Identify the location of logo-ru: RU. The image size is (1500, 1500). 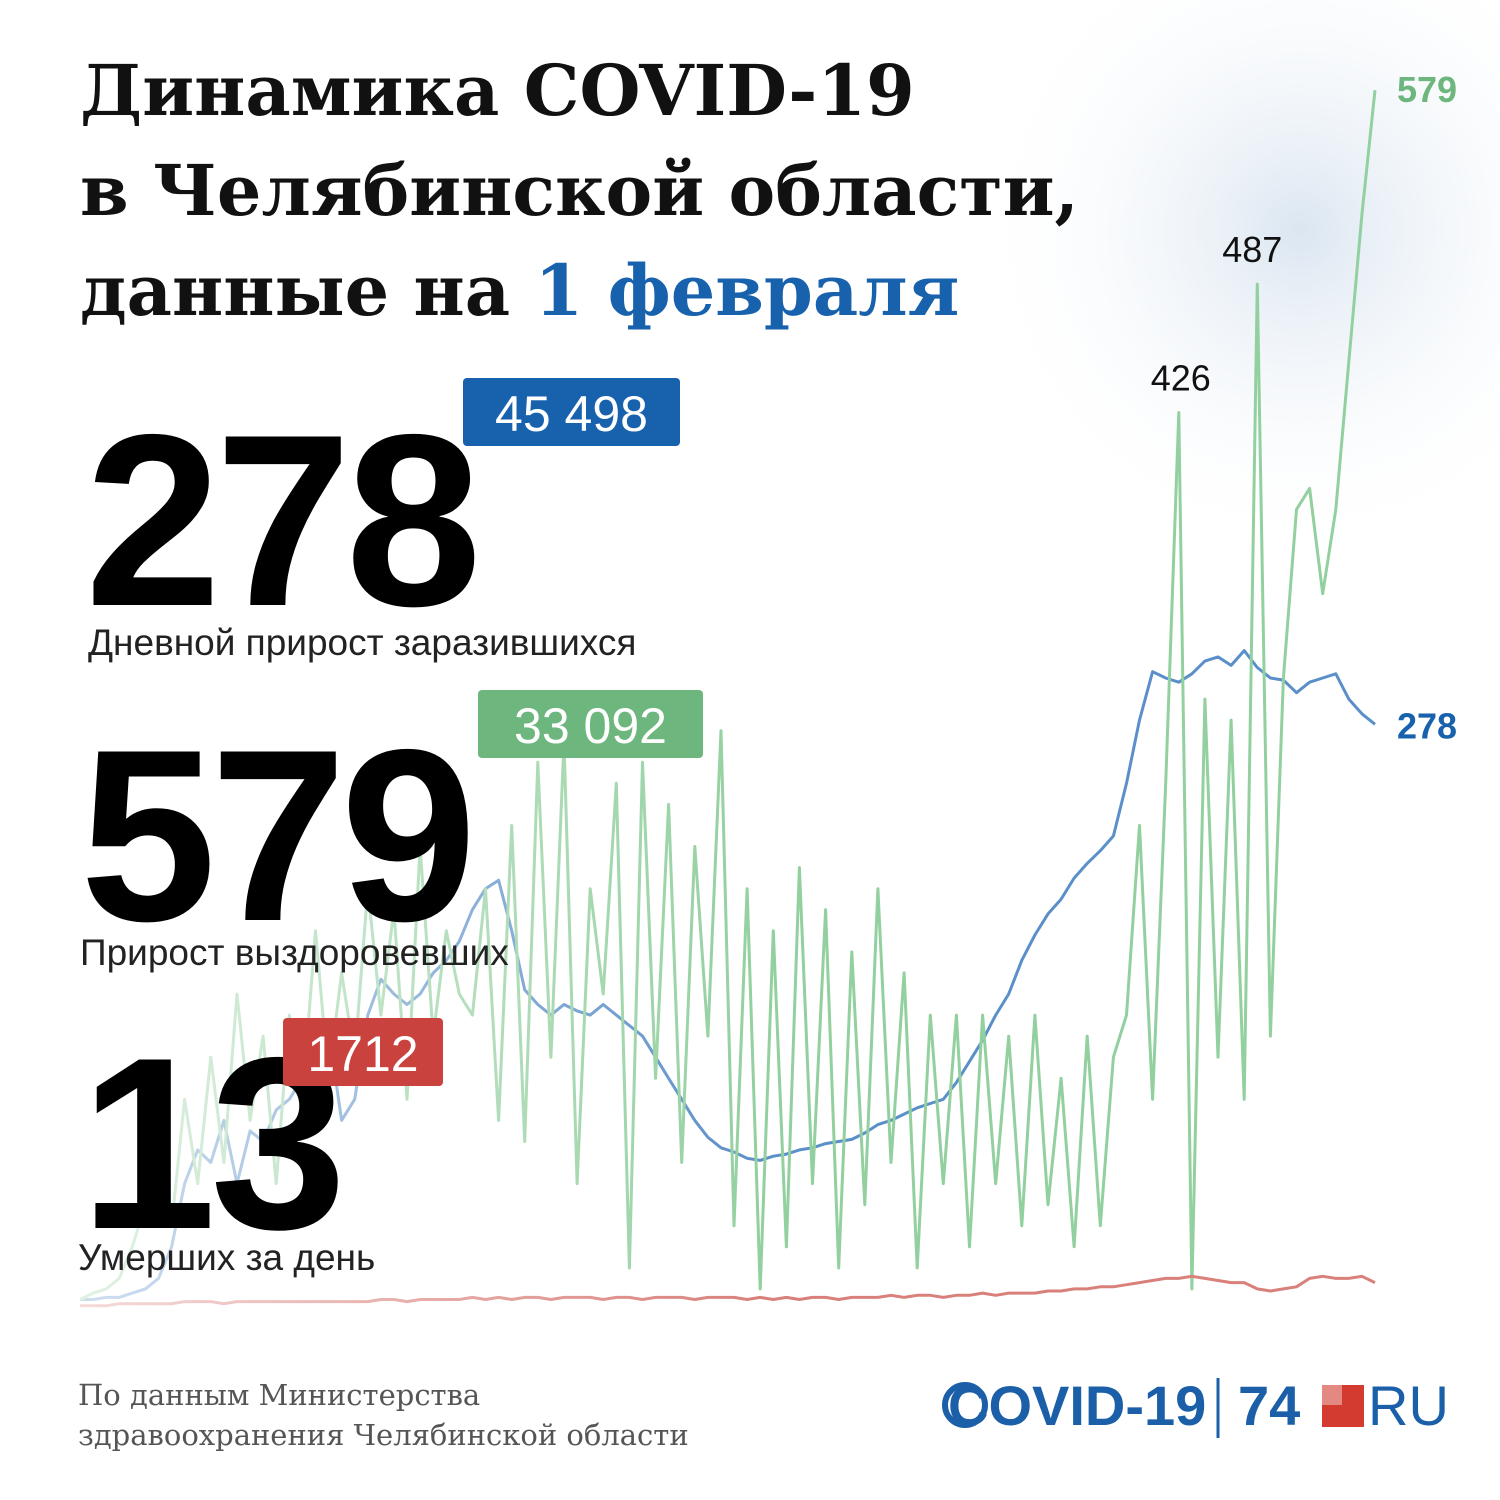
(1408, 1405).